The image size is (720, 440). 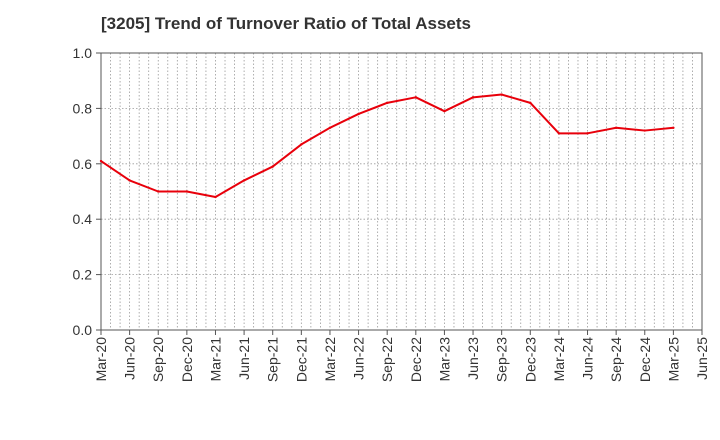 I want to click on y-axis-ticks: 0.0 0.2 0.4 0.6 0.8 1.0, so click(x=87, y=191).